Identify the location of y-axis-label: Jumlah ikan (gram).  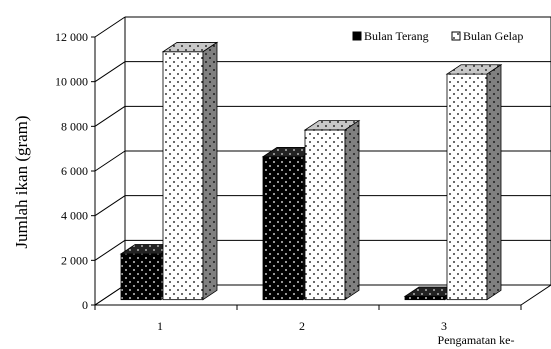
(21, 181).